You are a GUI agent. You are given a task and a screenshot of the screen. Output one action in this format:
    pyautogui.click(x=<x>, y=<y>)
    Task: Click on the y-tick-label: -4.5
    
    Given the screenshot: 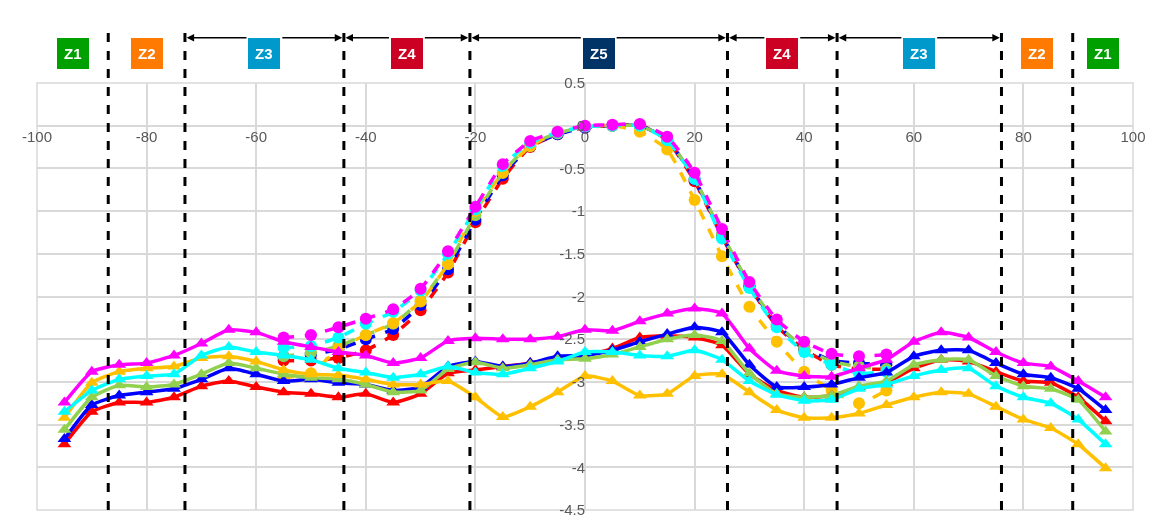 What is the action you would take?
    pyautogui.click(x=572, y=510)
    